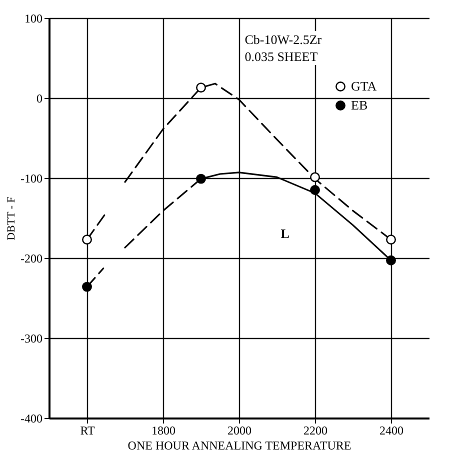  I want to click on x-axis-title: ONE HOUR ANNEALING TEMPERATURE, so click(240, 445).